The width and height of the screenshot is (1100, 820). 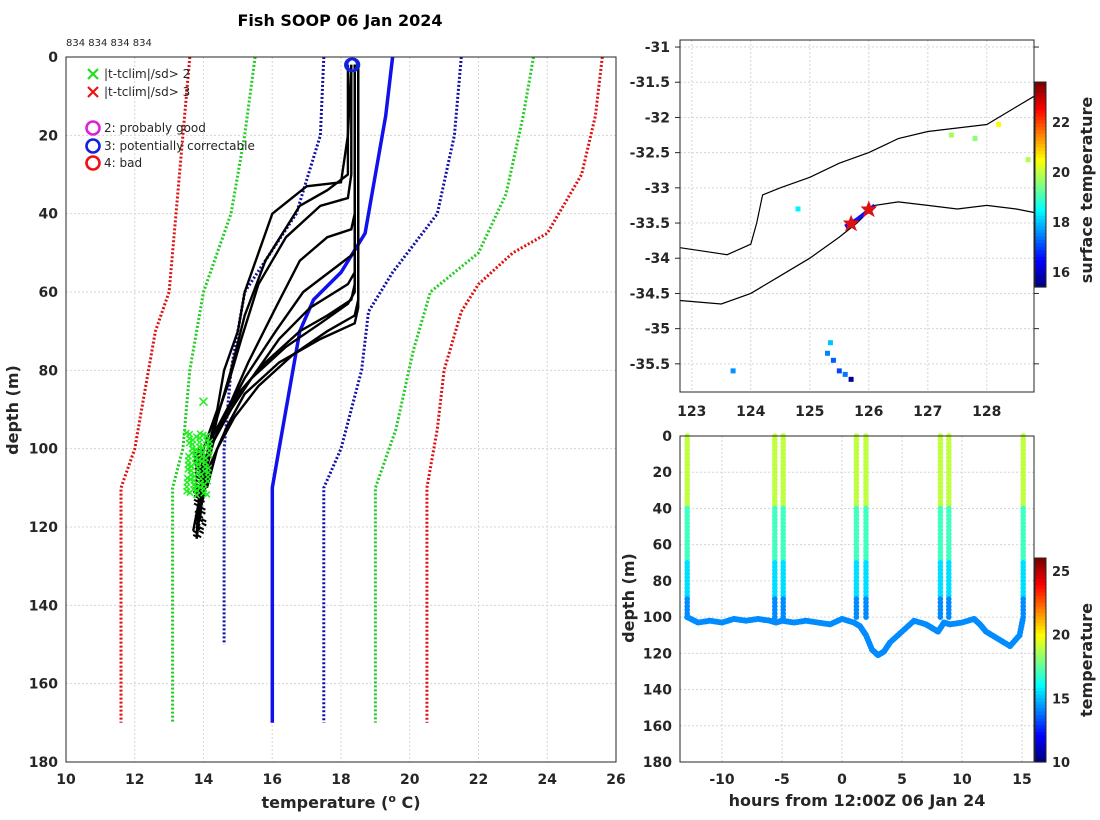 What do you see at coordinates (179, 146) in the screenshot?
I see `legend-label: 3: potentially correctable` at bounding box center [179, 146].